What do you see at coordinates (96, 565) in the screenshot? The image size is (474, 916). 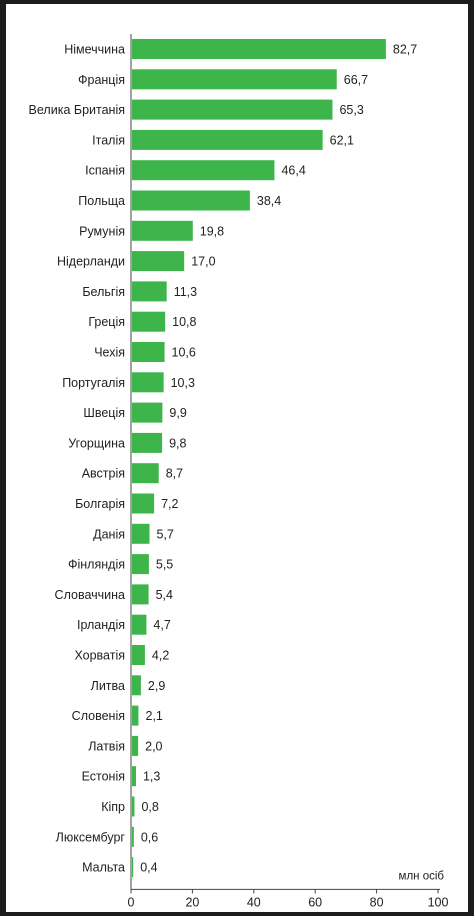 I see `category-label: Фінляндія` at bounding box center [96, 565].